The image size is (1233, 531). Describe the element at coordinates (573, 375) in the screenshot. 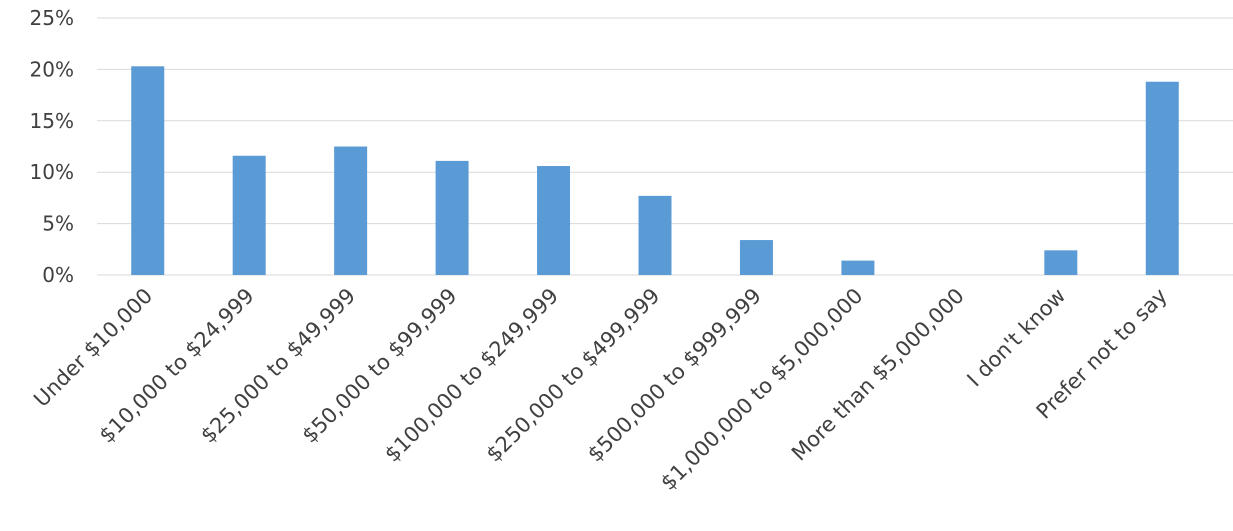

I see `x-category-label: $250,000 to $499,999` at that location.